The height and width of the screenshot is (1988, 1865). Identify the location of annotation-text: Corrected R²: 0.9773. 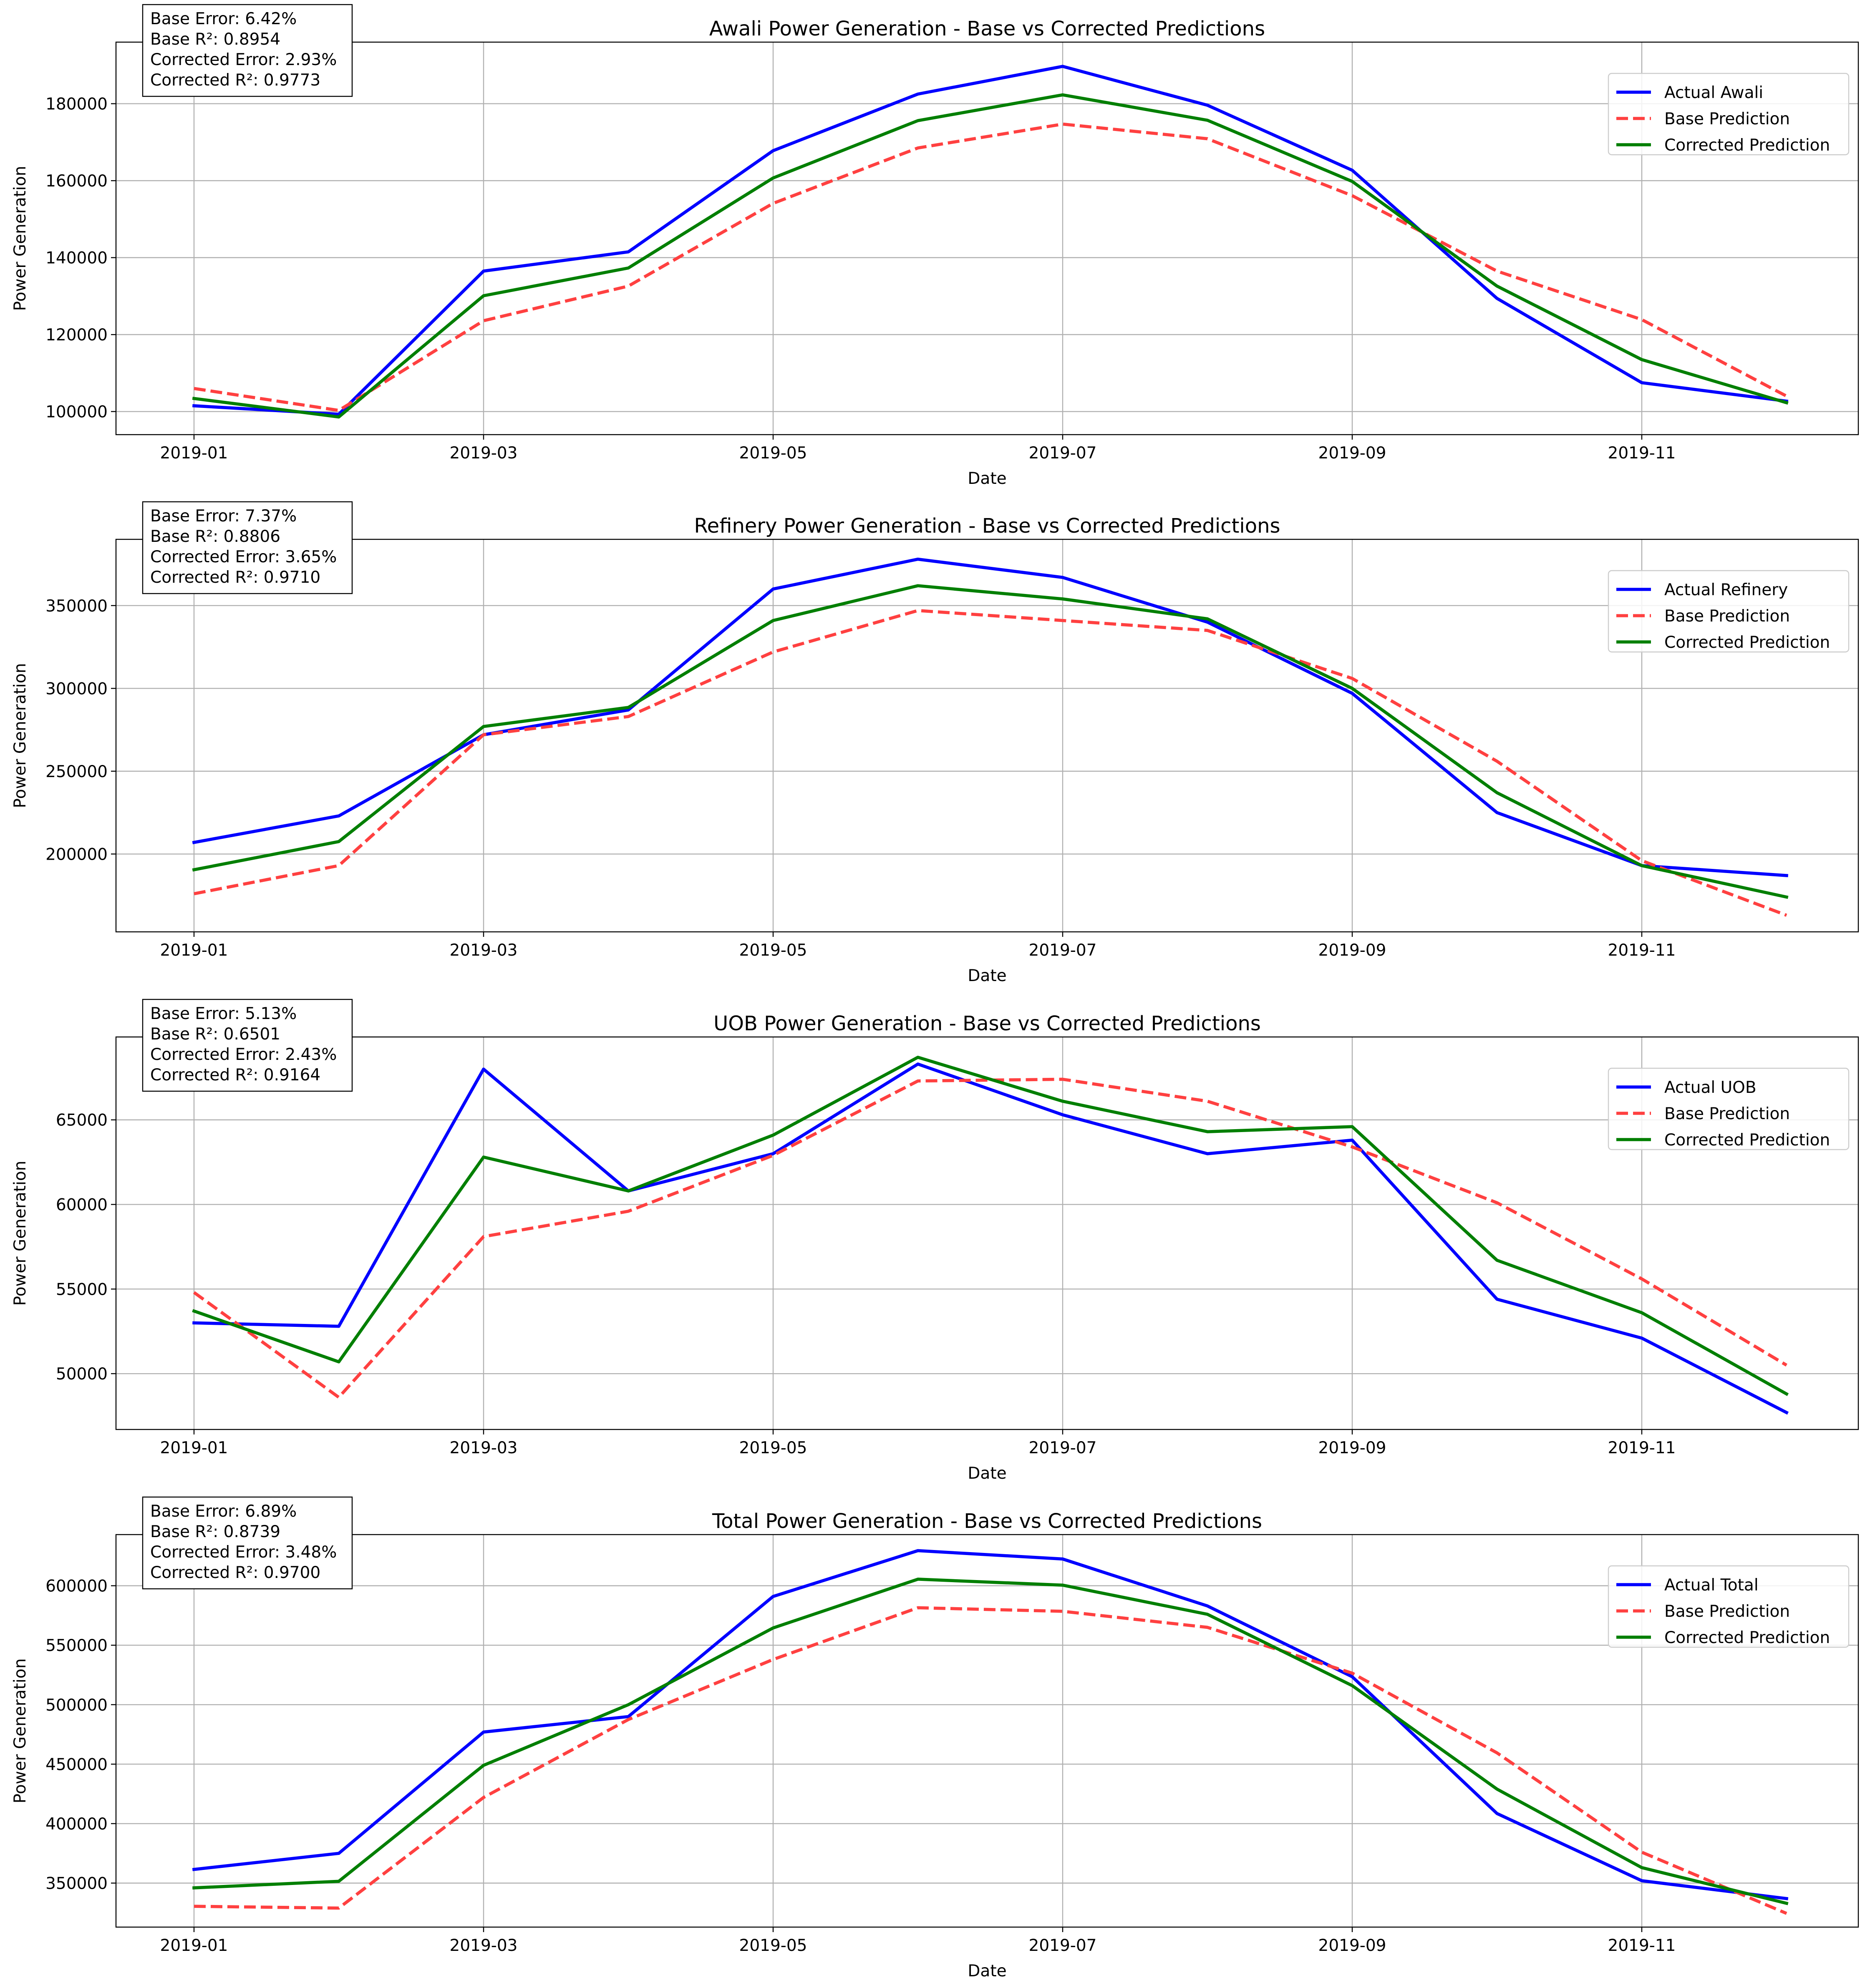
(235, 80).